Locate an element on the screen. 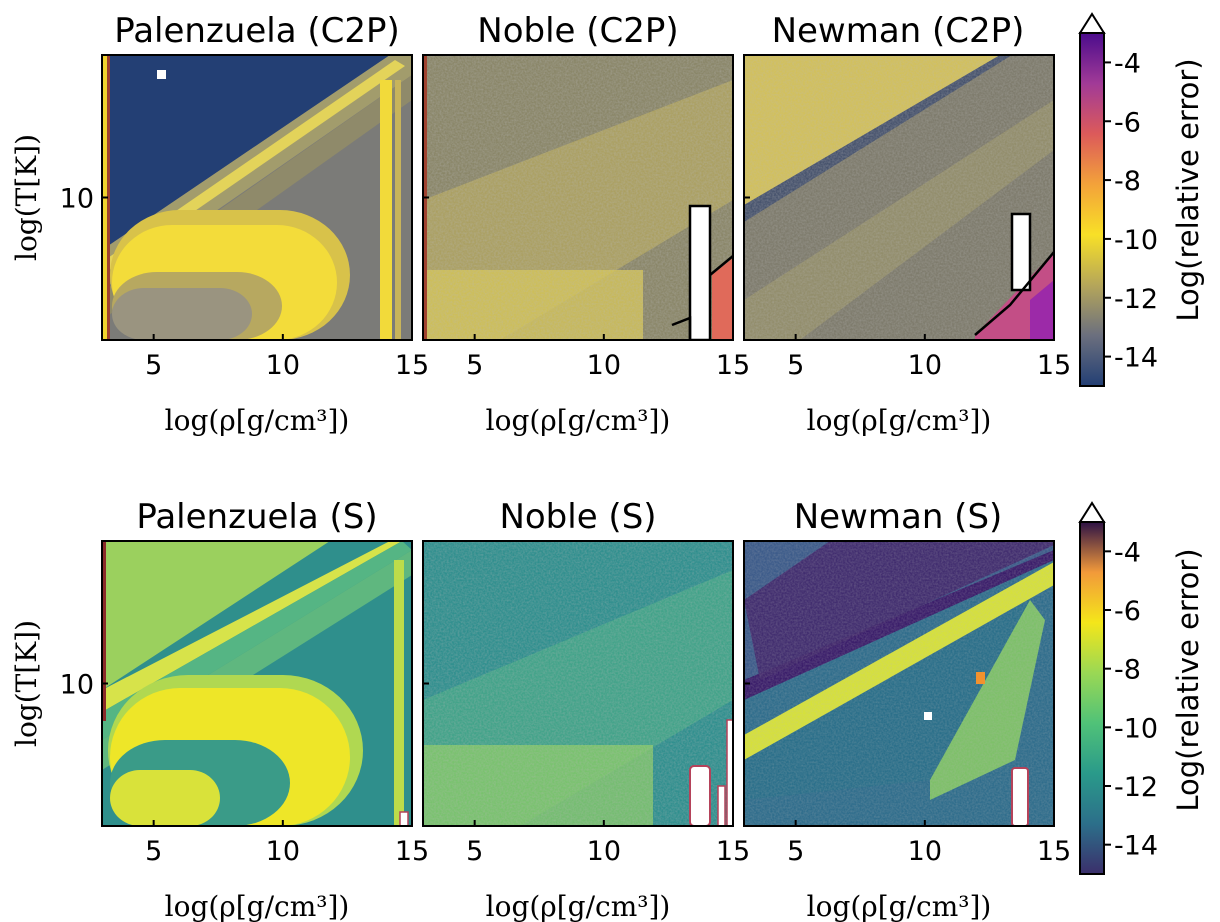 The height and width of the screenshot is (922, 1220). panel-title: Noble (C2P) is located at coordinates (577, 31).